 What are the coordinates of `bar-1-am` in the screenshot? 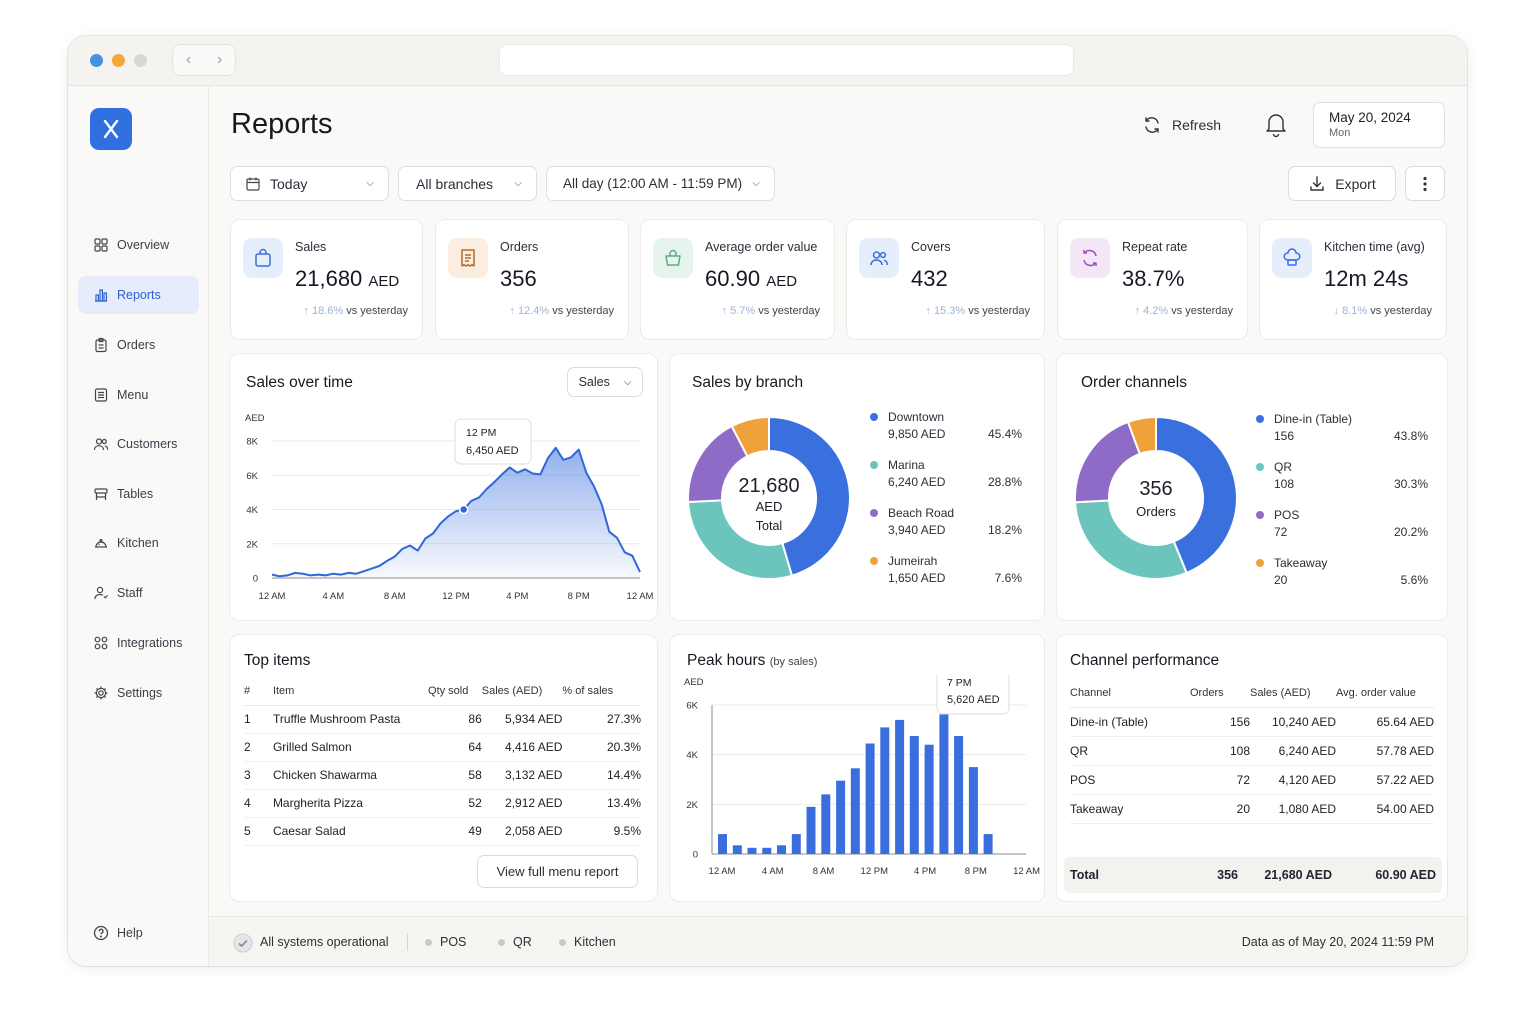 It's located at (737, 849).